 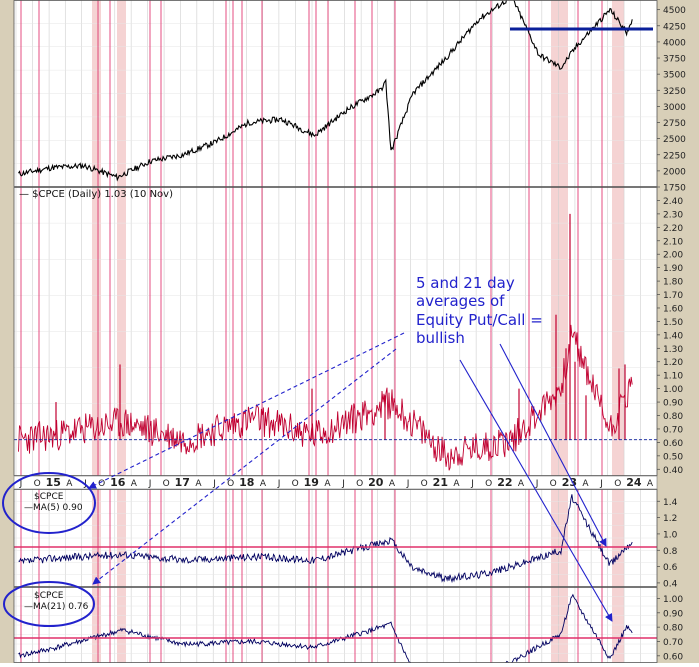 What do you see at coordinates (673, 350) in the screenshot?
I see `y-tick-label: 1.30` at bounding box center [673, 350].